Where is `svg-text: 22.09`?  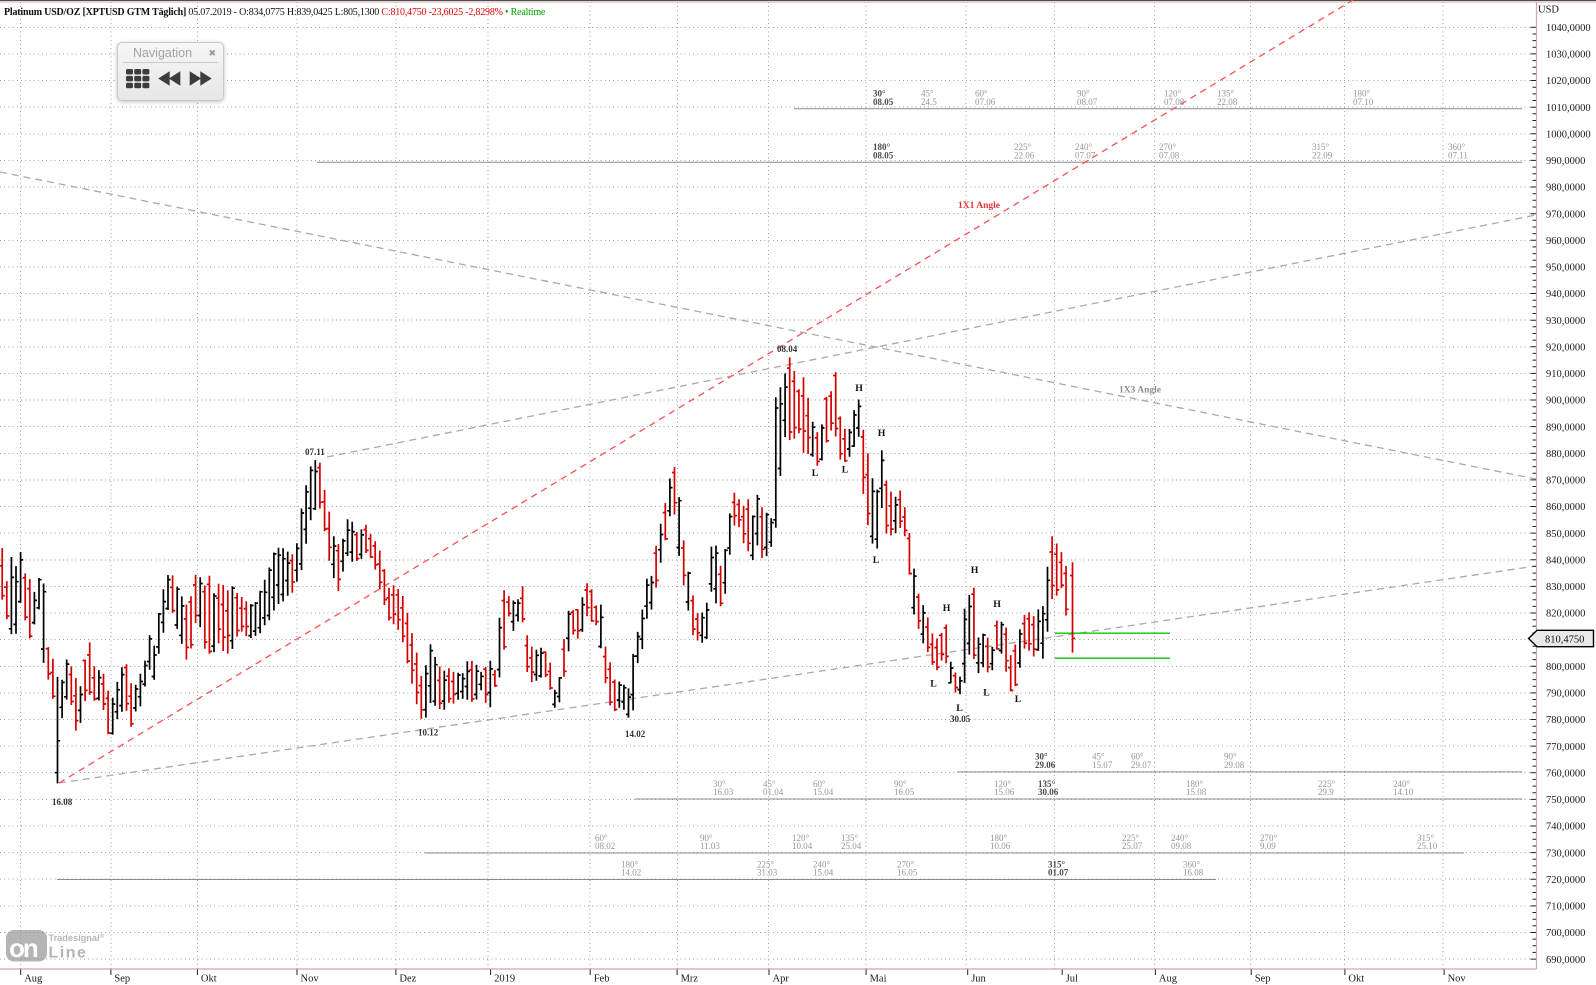
svg-text: 22.09 is located at coordinates (1322, 156).